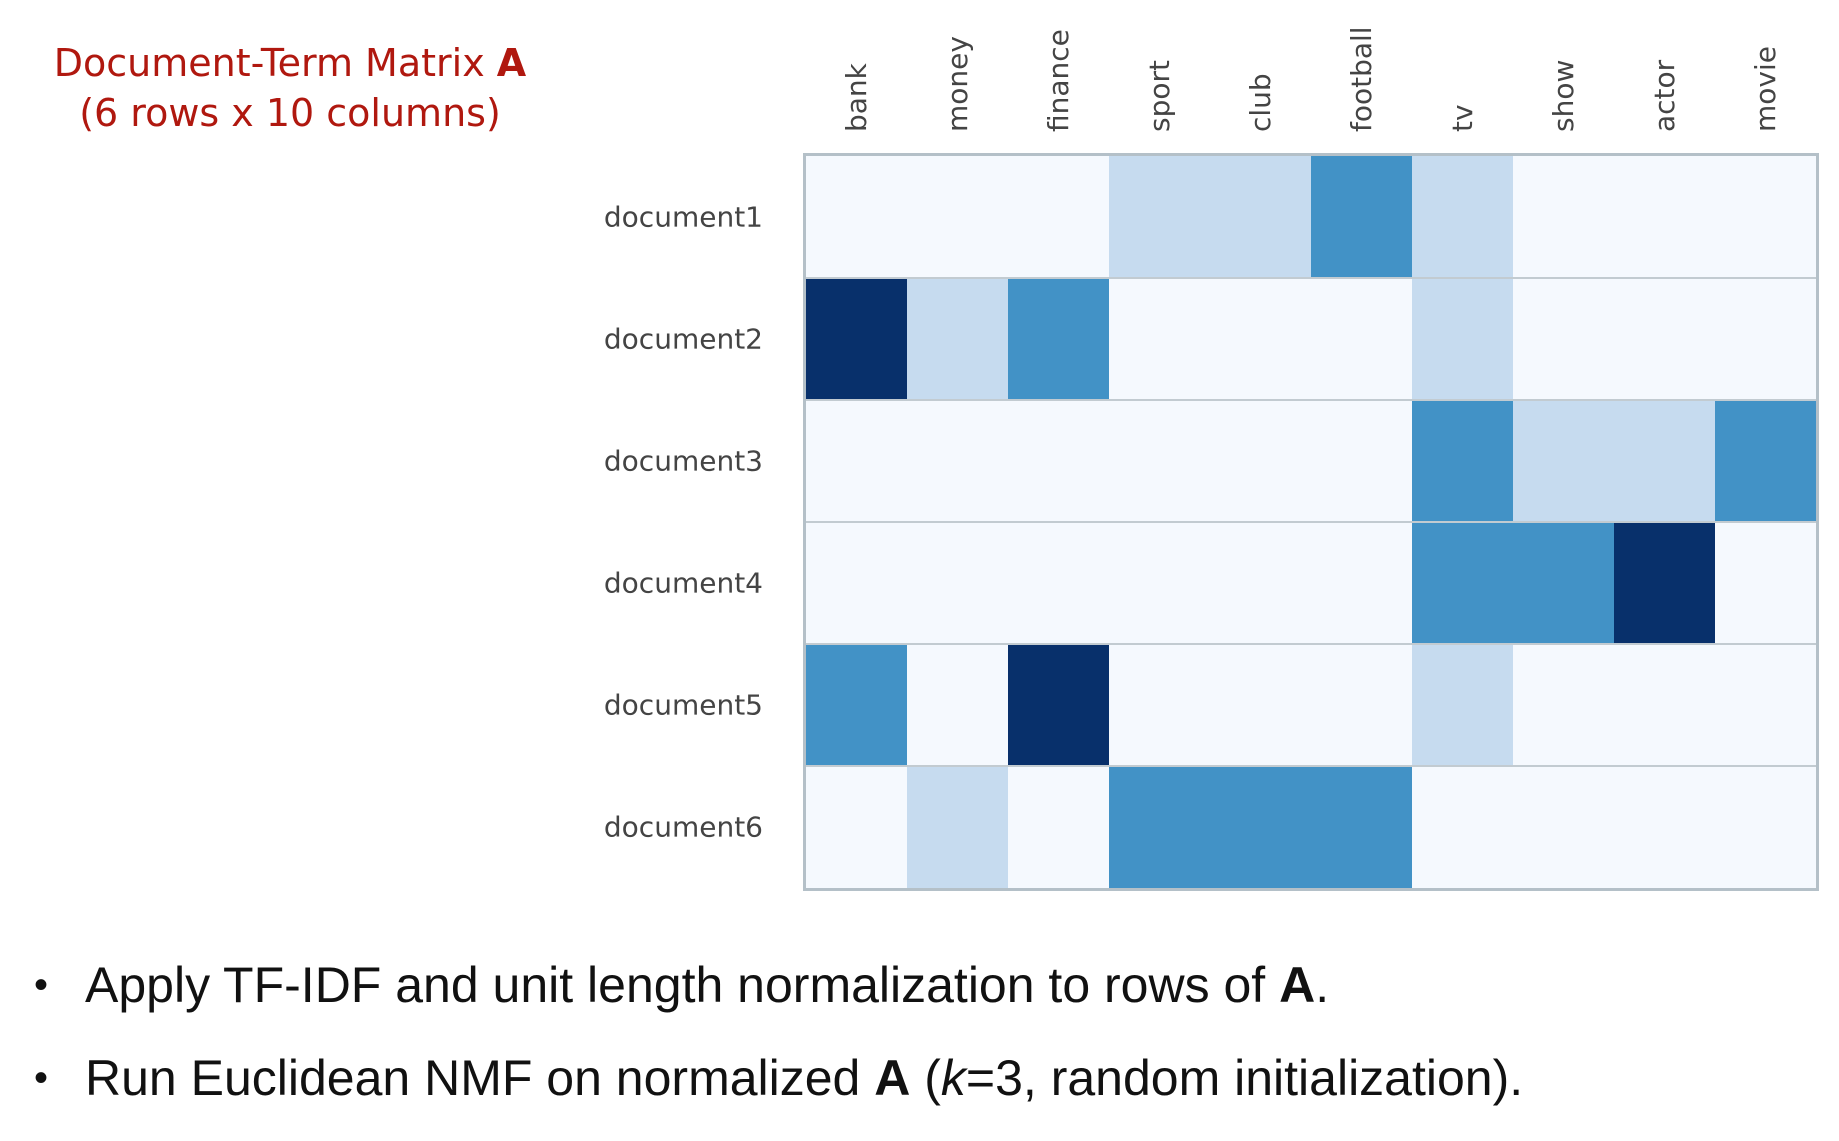 The height and width of the screenshot is (1141, 1839). What do you see at coordinates (1059, 827) in the screenshot?
I see `heatmap-cell-document6-finance` at bounding box center [1059, 827].